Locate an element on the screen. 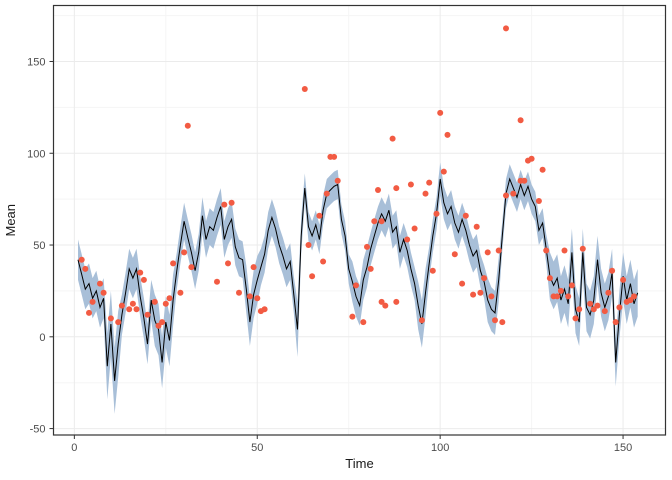 This screenshot has height=480, width=672. y-tick-label: 150 is located at coordinates (36, 62).